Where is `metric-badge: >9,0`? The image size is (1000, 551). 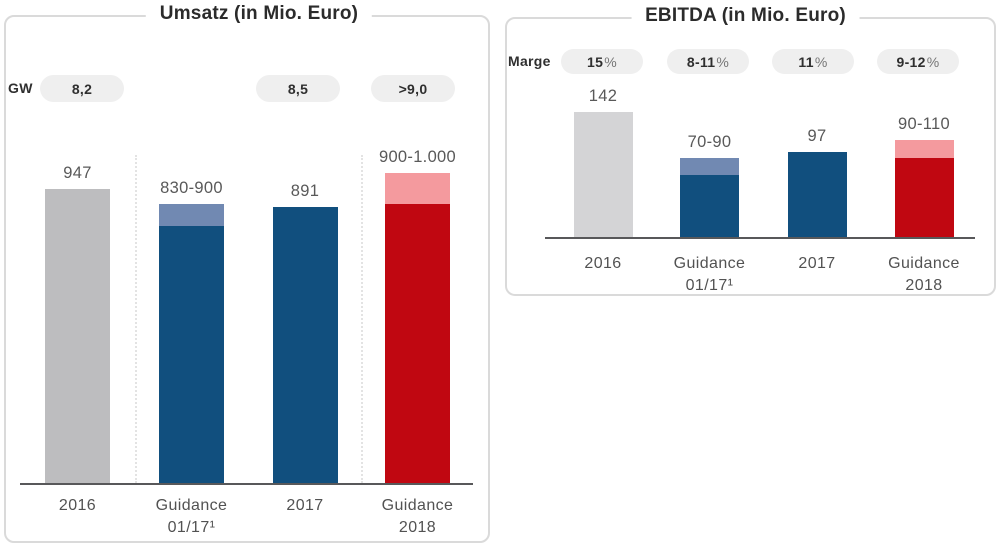
metric-badge: >9,0 is located at coordinates (413, 88).